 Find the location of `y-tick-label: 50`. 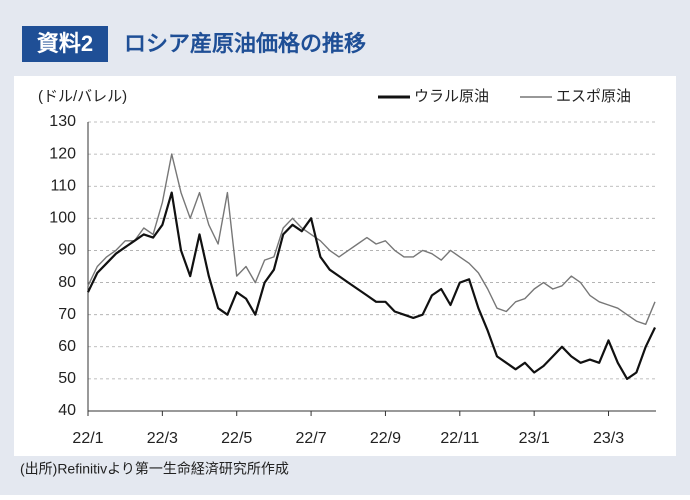

y-tick-label: 50 is located at coordinates (67, 378).